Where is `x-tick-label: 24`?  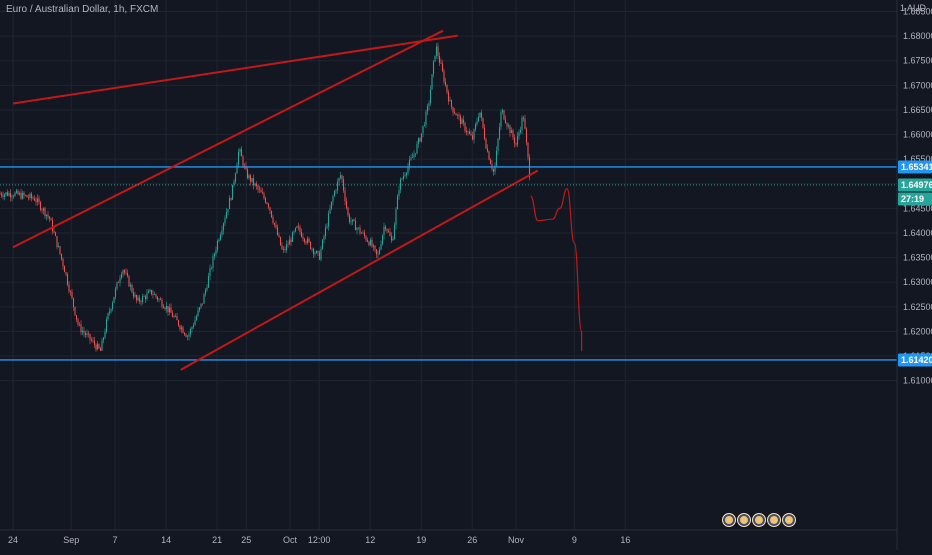 x-tick-label: 24 is located at coordinates (13, 540).